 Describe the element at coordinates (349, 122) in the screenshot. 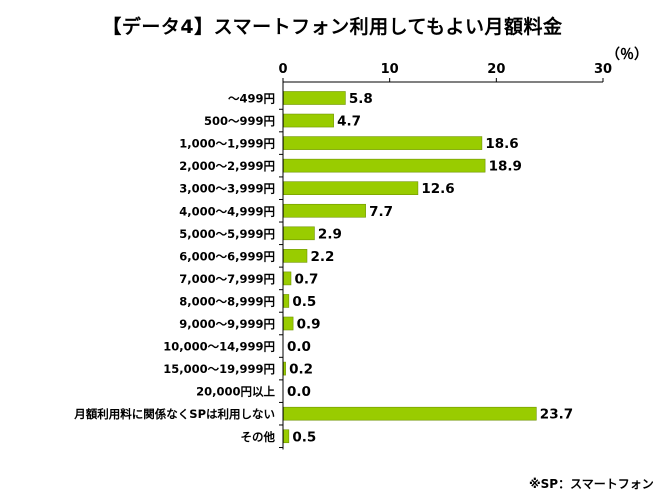

I see `value-label: 4.7` at that location.